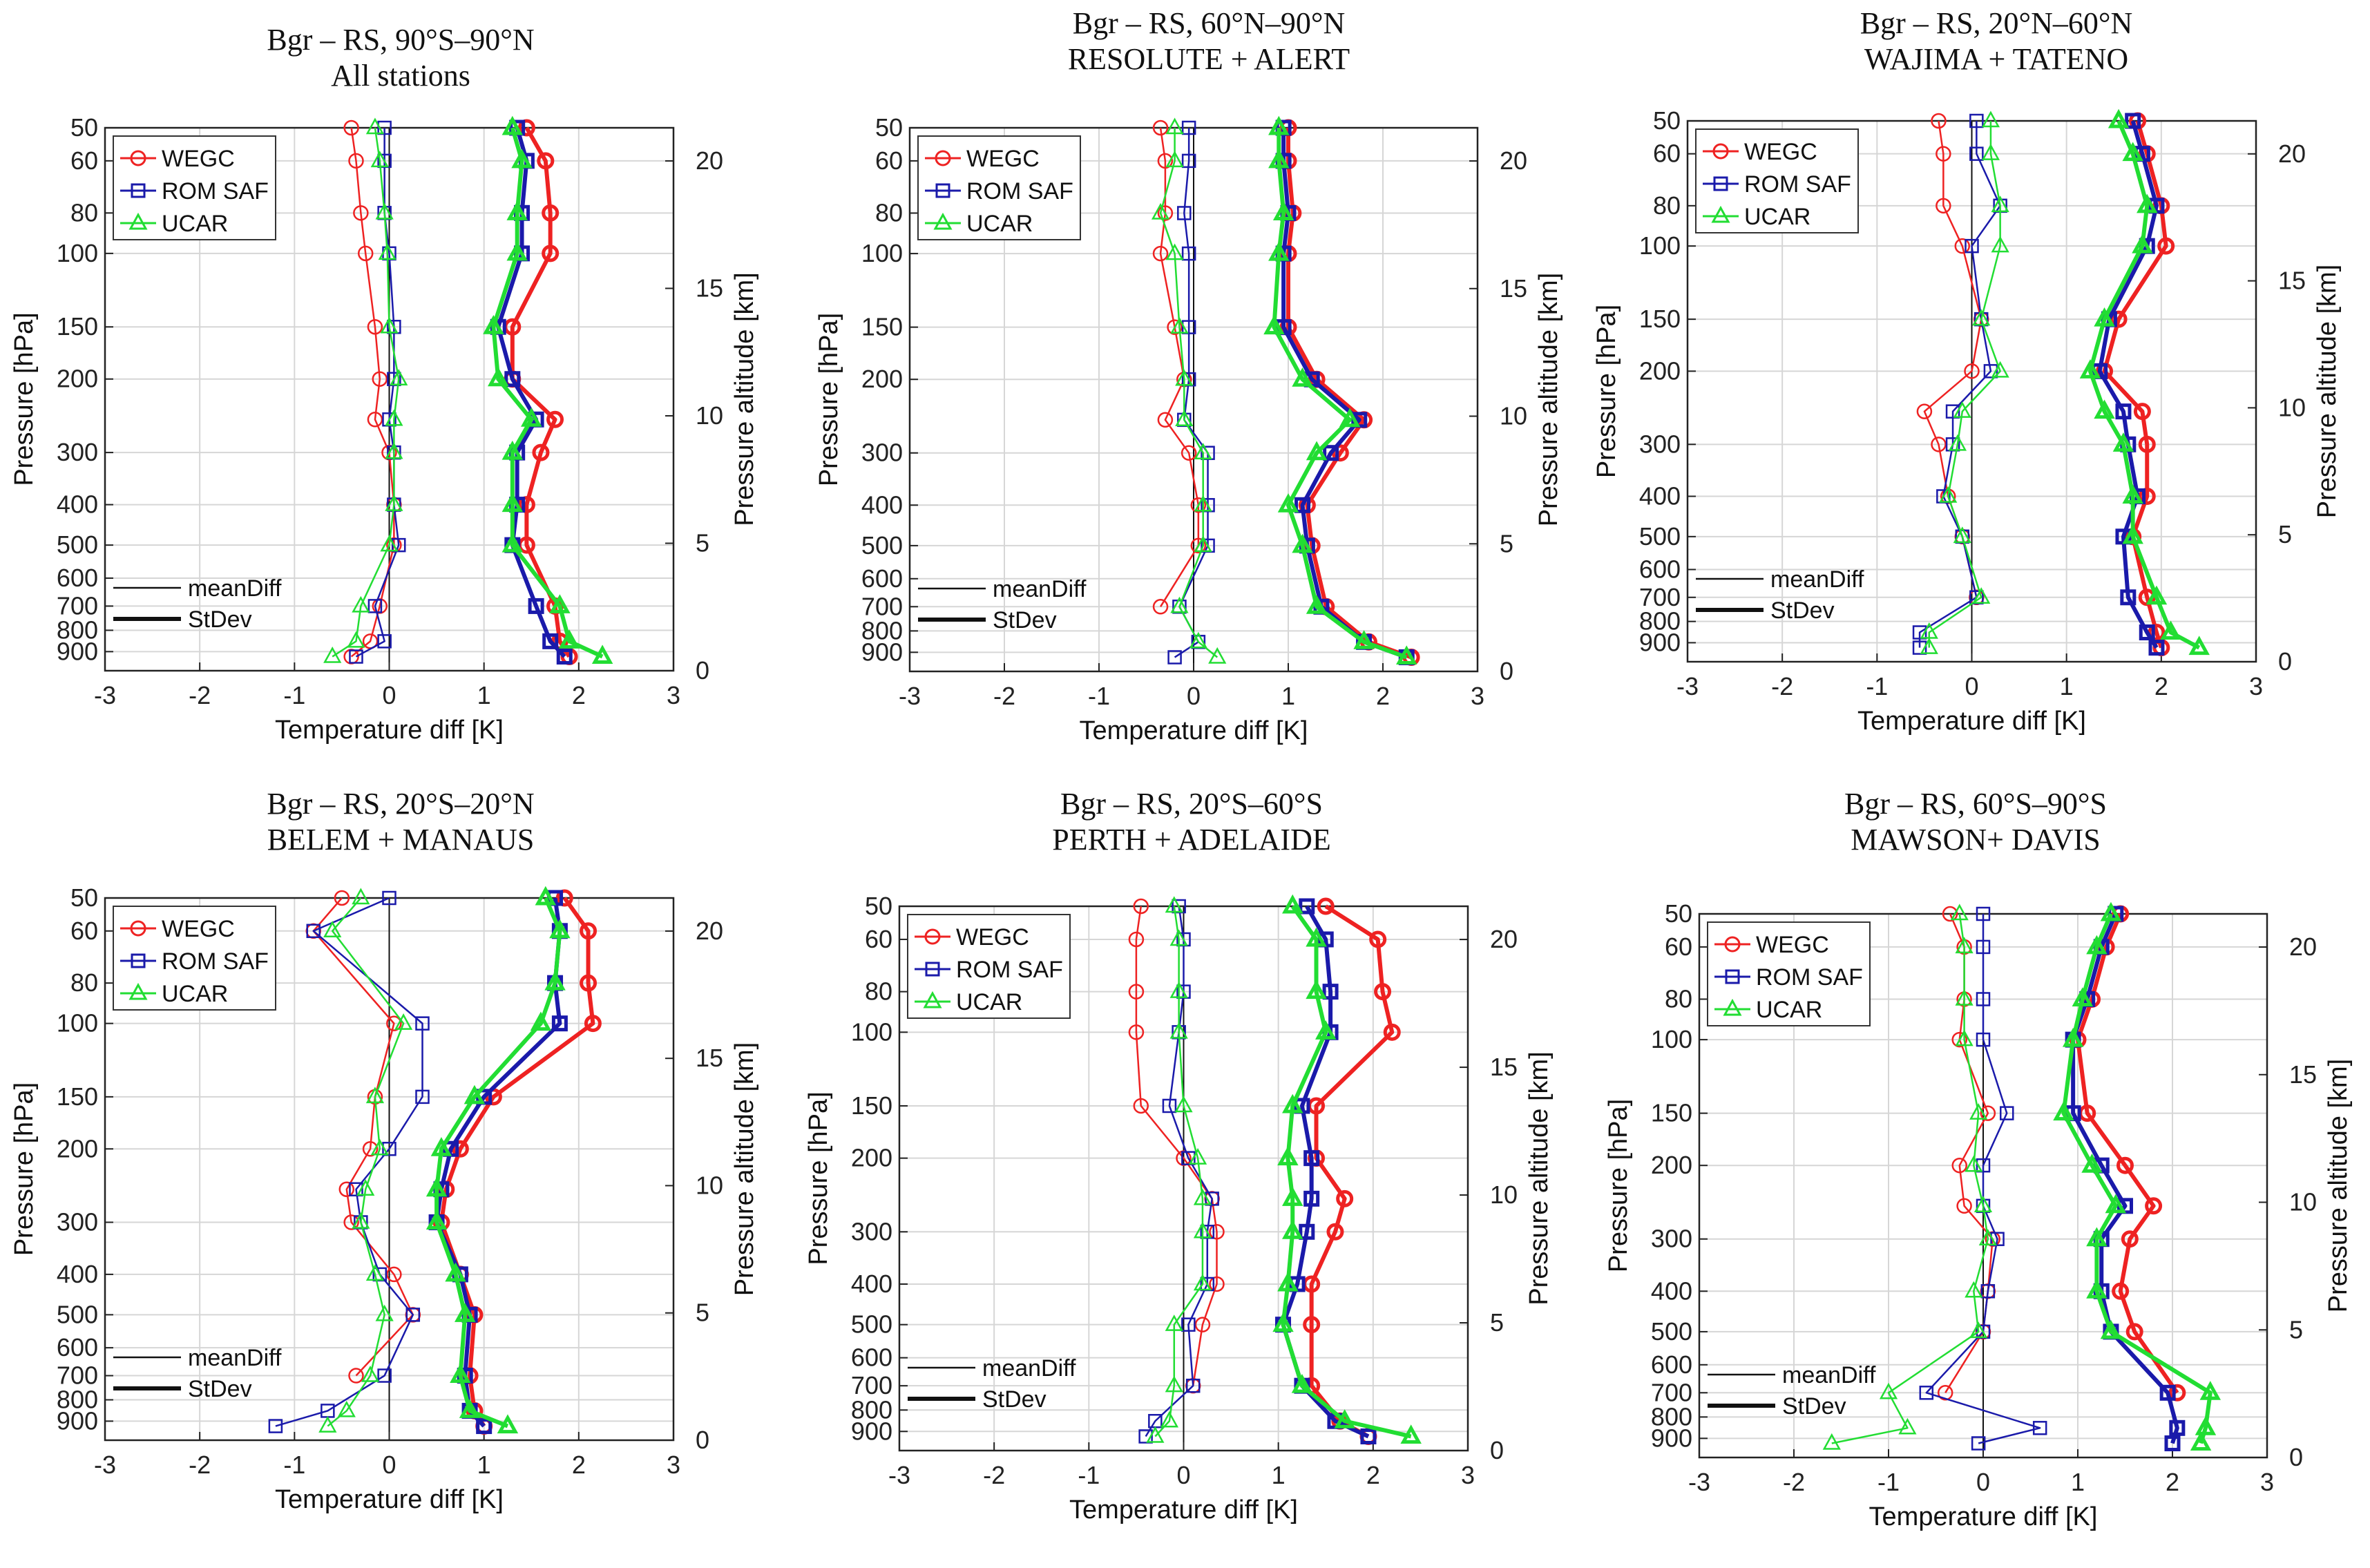 The image size is (2370, 1568). Describe the element at coordinates (1029, 1368) in the screenshot. I see `legend-meandiff-label: meanDiff` at that location.